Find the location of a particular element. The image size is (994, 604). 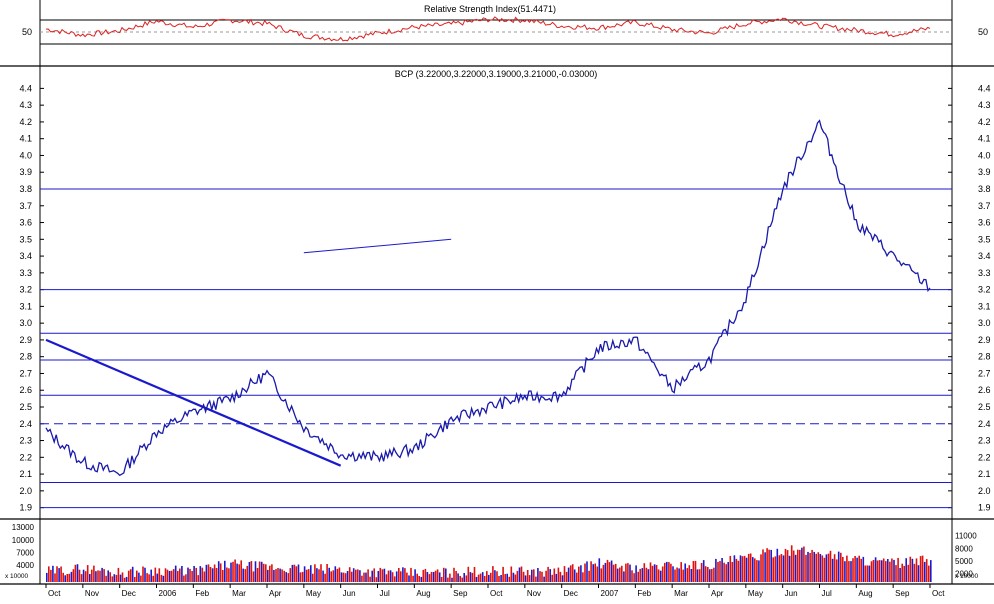

volume-unit-label: x 10000 is located at coordinates (17, 576).